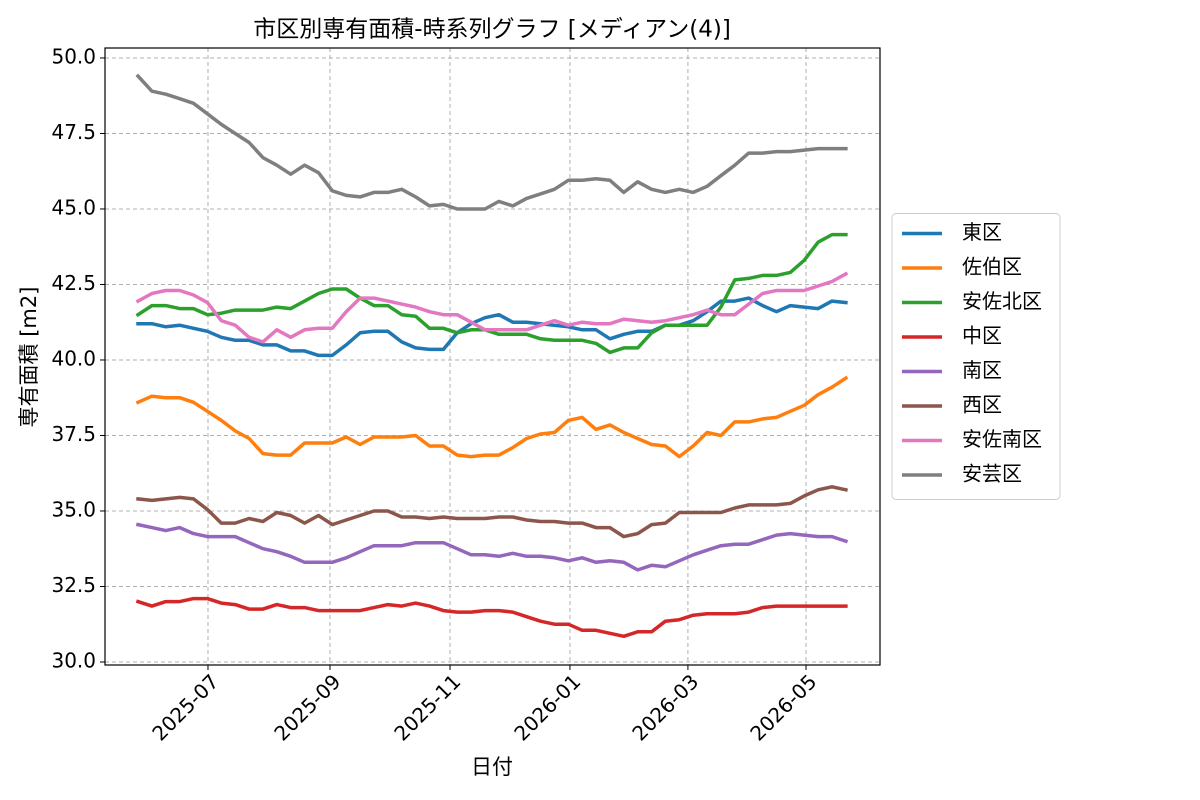 Image resolution: width=1200 pixels, height=800 pixels. Describe the element at coordinates (73, 585) in the screenshot. I see `y-tick-label: 32.5` at that location.